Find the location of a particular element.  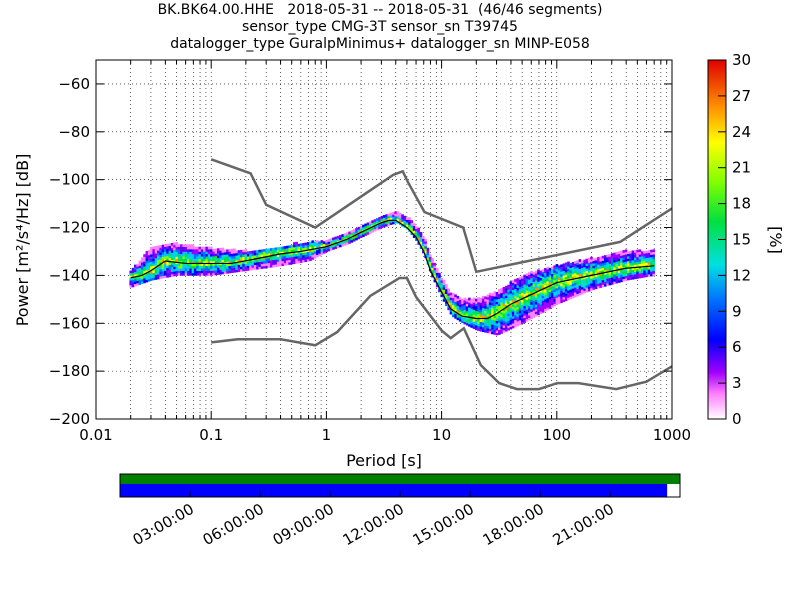

colorbar-tick-label: 9 is located at coordinates (737, 311).